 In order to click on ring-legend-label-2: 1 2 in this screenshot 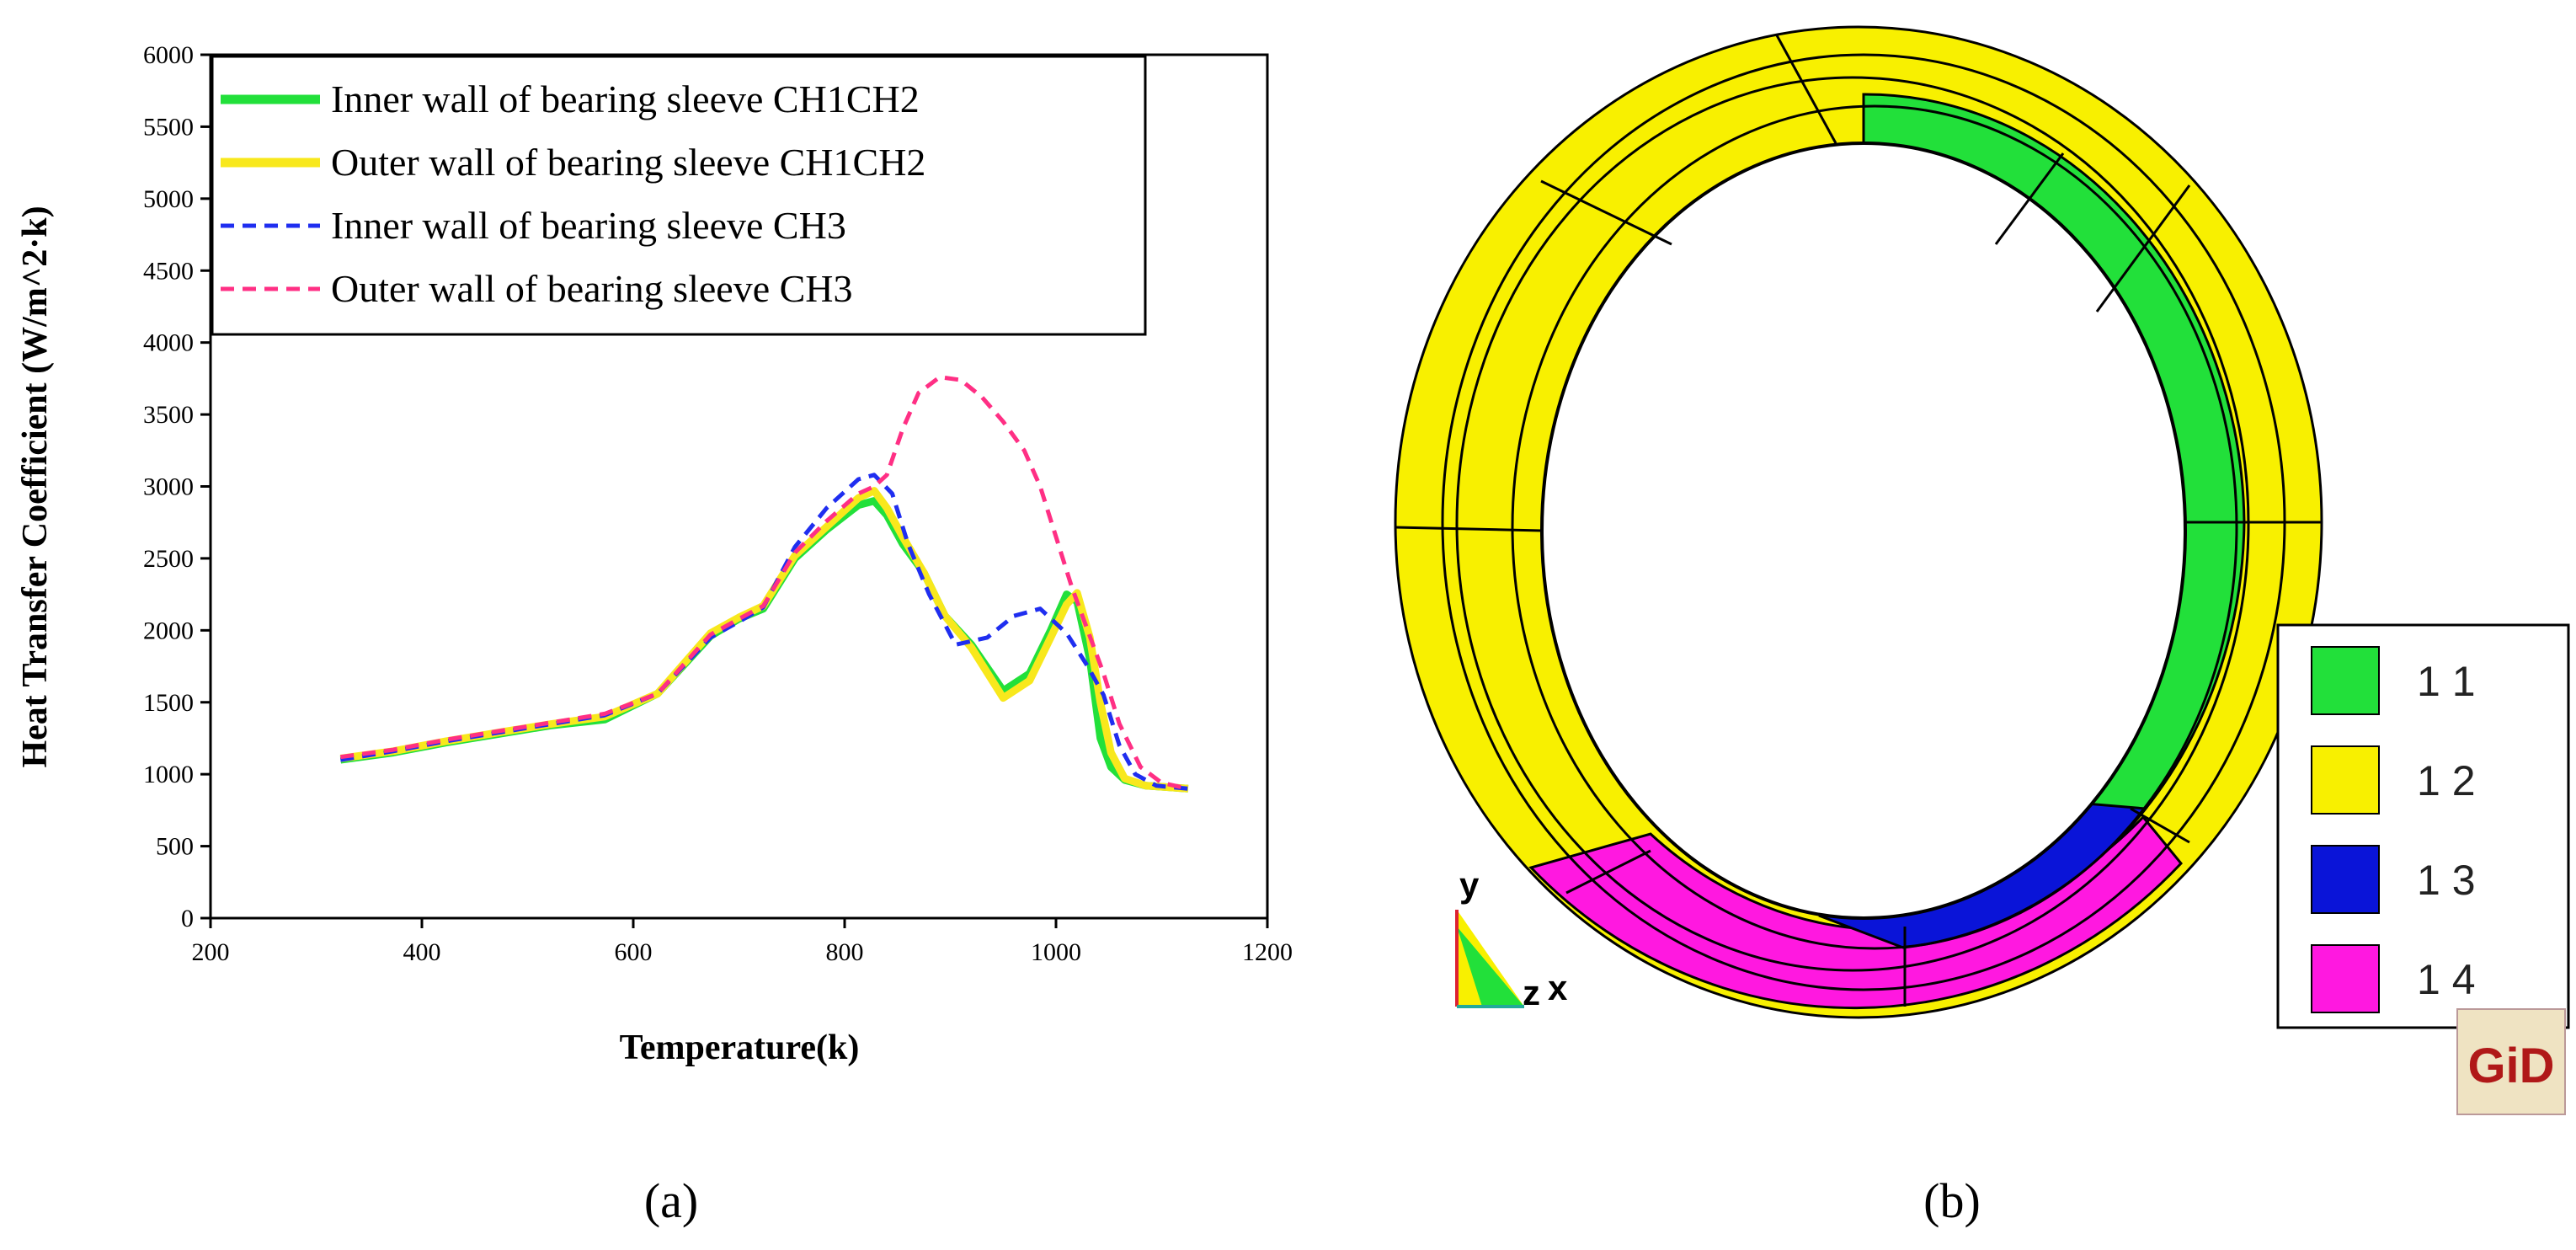, I will do `click(2446, 780)`.